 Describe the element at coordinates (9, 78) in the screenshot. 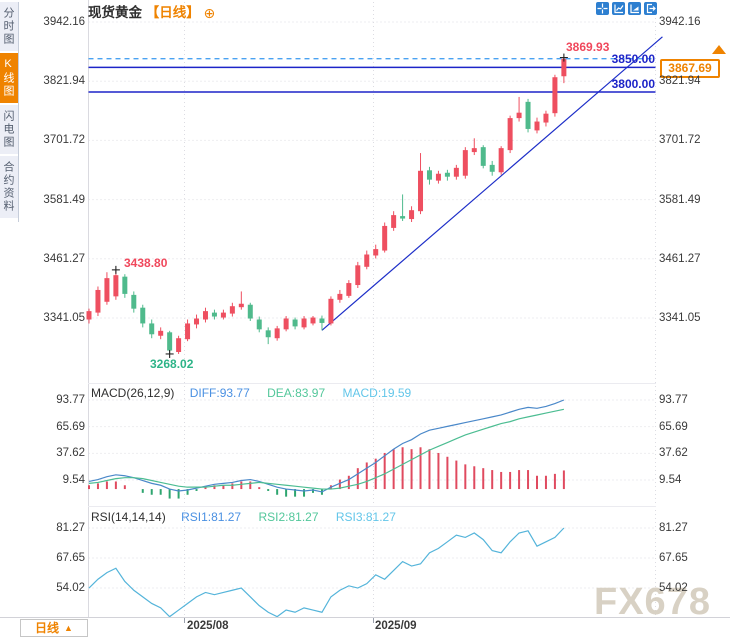

I see `sidebar-tab-2: K线图` at that location.